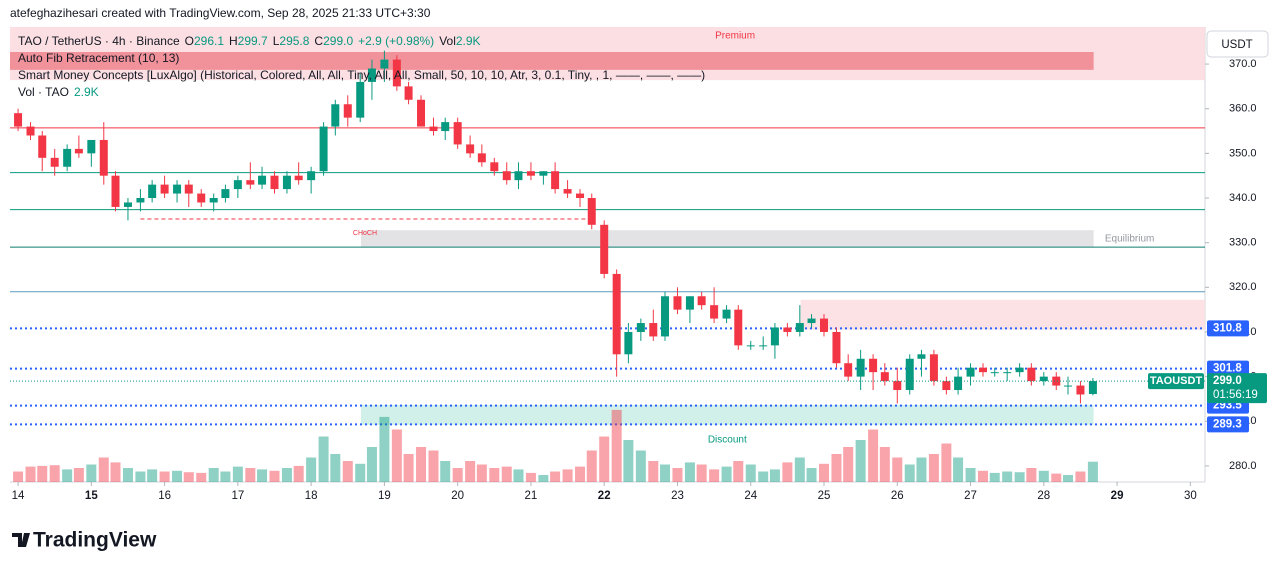  Describe the element at coordinates (457, 496) in the screenshot. I see `x-tick-label: 20` at that location.